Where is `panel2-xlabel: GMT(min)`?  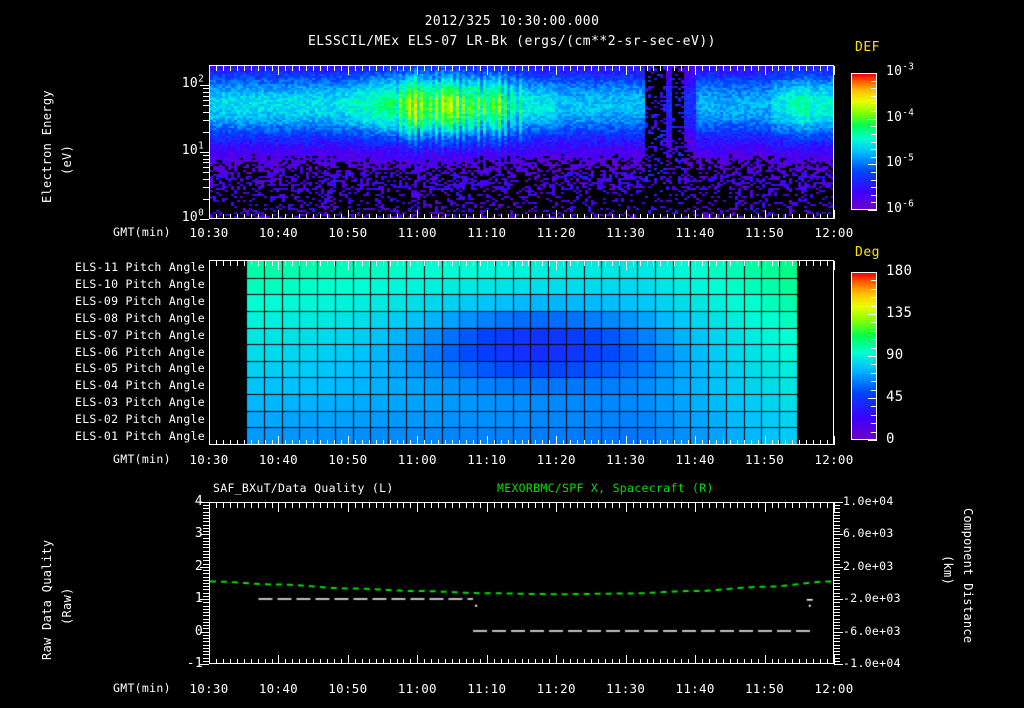
panel2-xlabel: GMT(min) is located at coordinates (142, 459).